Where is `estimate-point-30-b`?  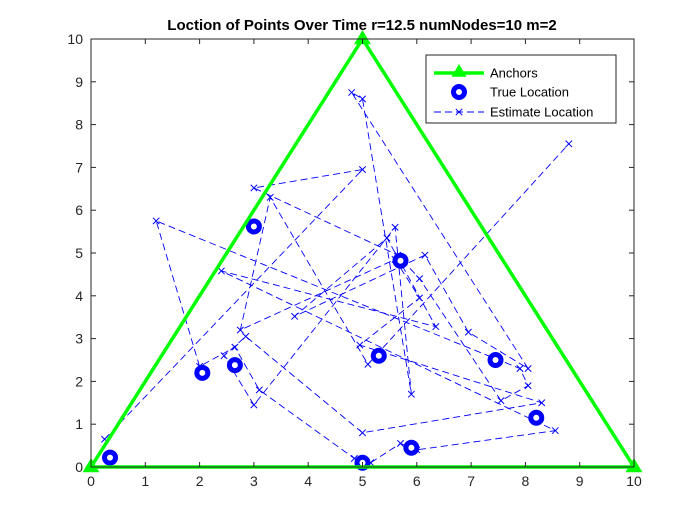 estimate-point-30-b is located at coordinates (246, 336).